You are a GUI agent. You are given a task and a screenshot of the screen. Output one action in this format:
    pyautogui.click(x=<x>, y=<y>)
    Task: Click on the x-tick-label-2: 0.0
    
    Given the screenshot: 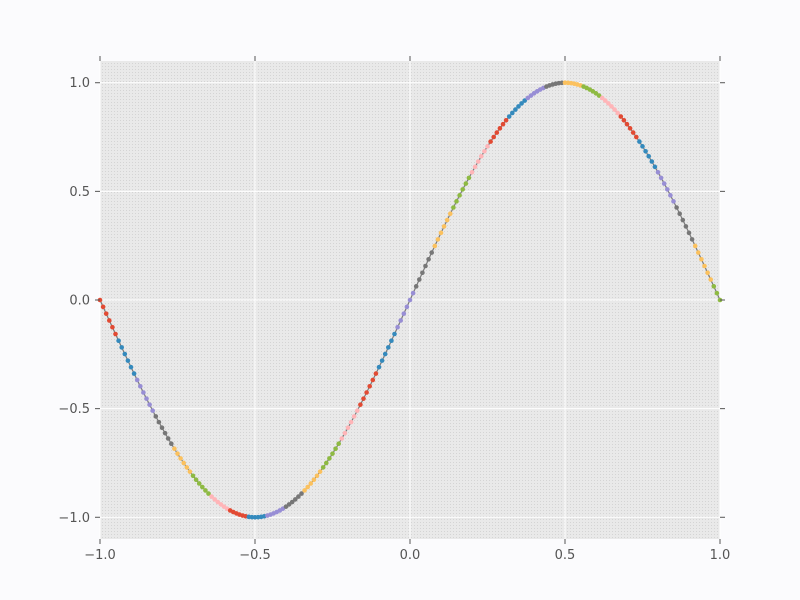 What is the action you would take?
    pyautogui.click(x=410, y=555)
    